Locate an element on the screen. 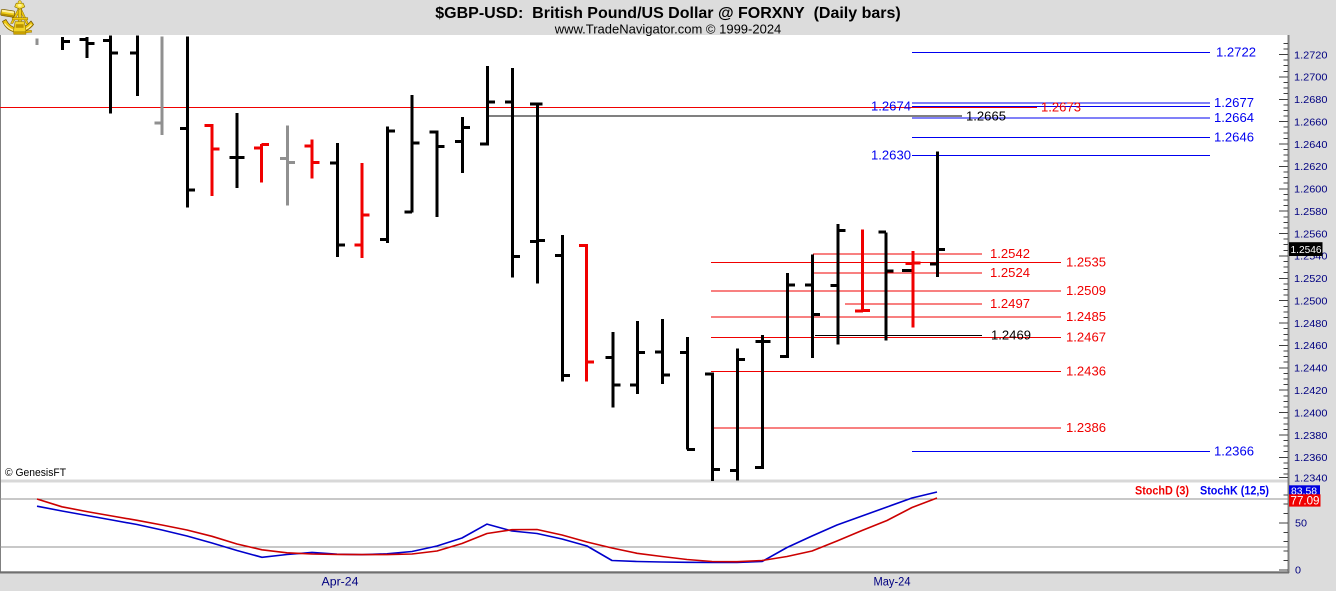 The width and height of the screenshot is (1336, 591). svg-text: 1.2680 is located at coordinates (1311, 100).